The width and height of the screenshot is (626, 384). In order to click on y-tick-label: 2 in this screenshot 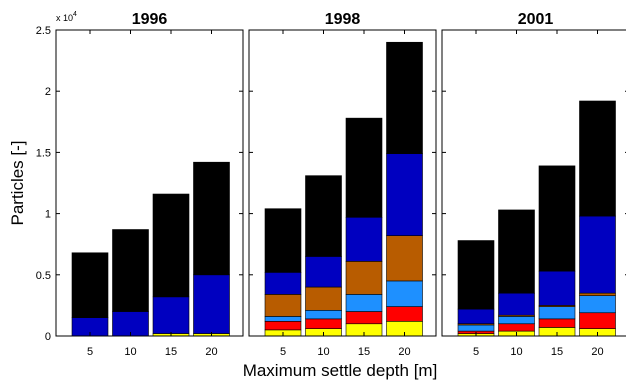, I will do `click(48, 92)`.